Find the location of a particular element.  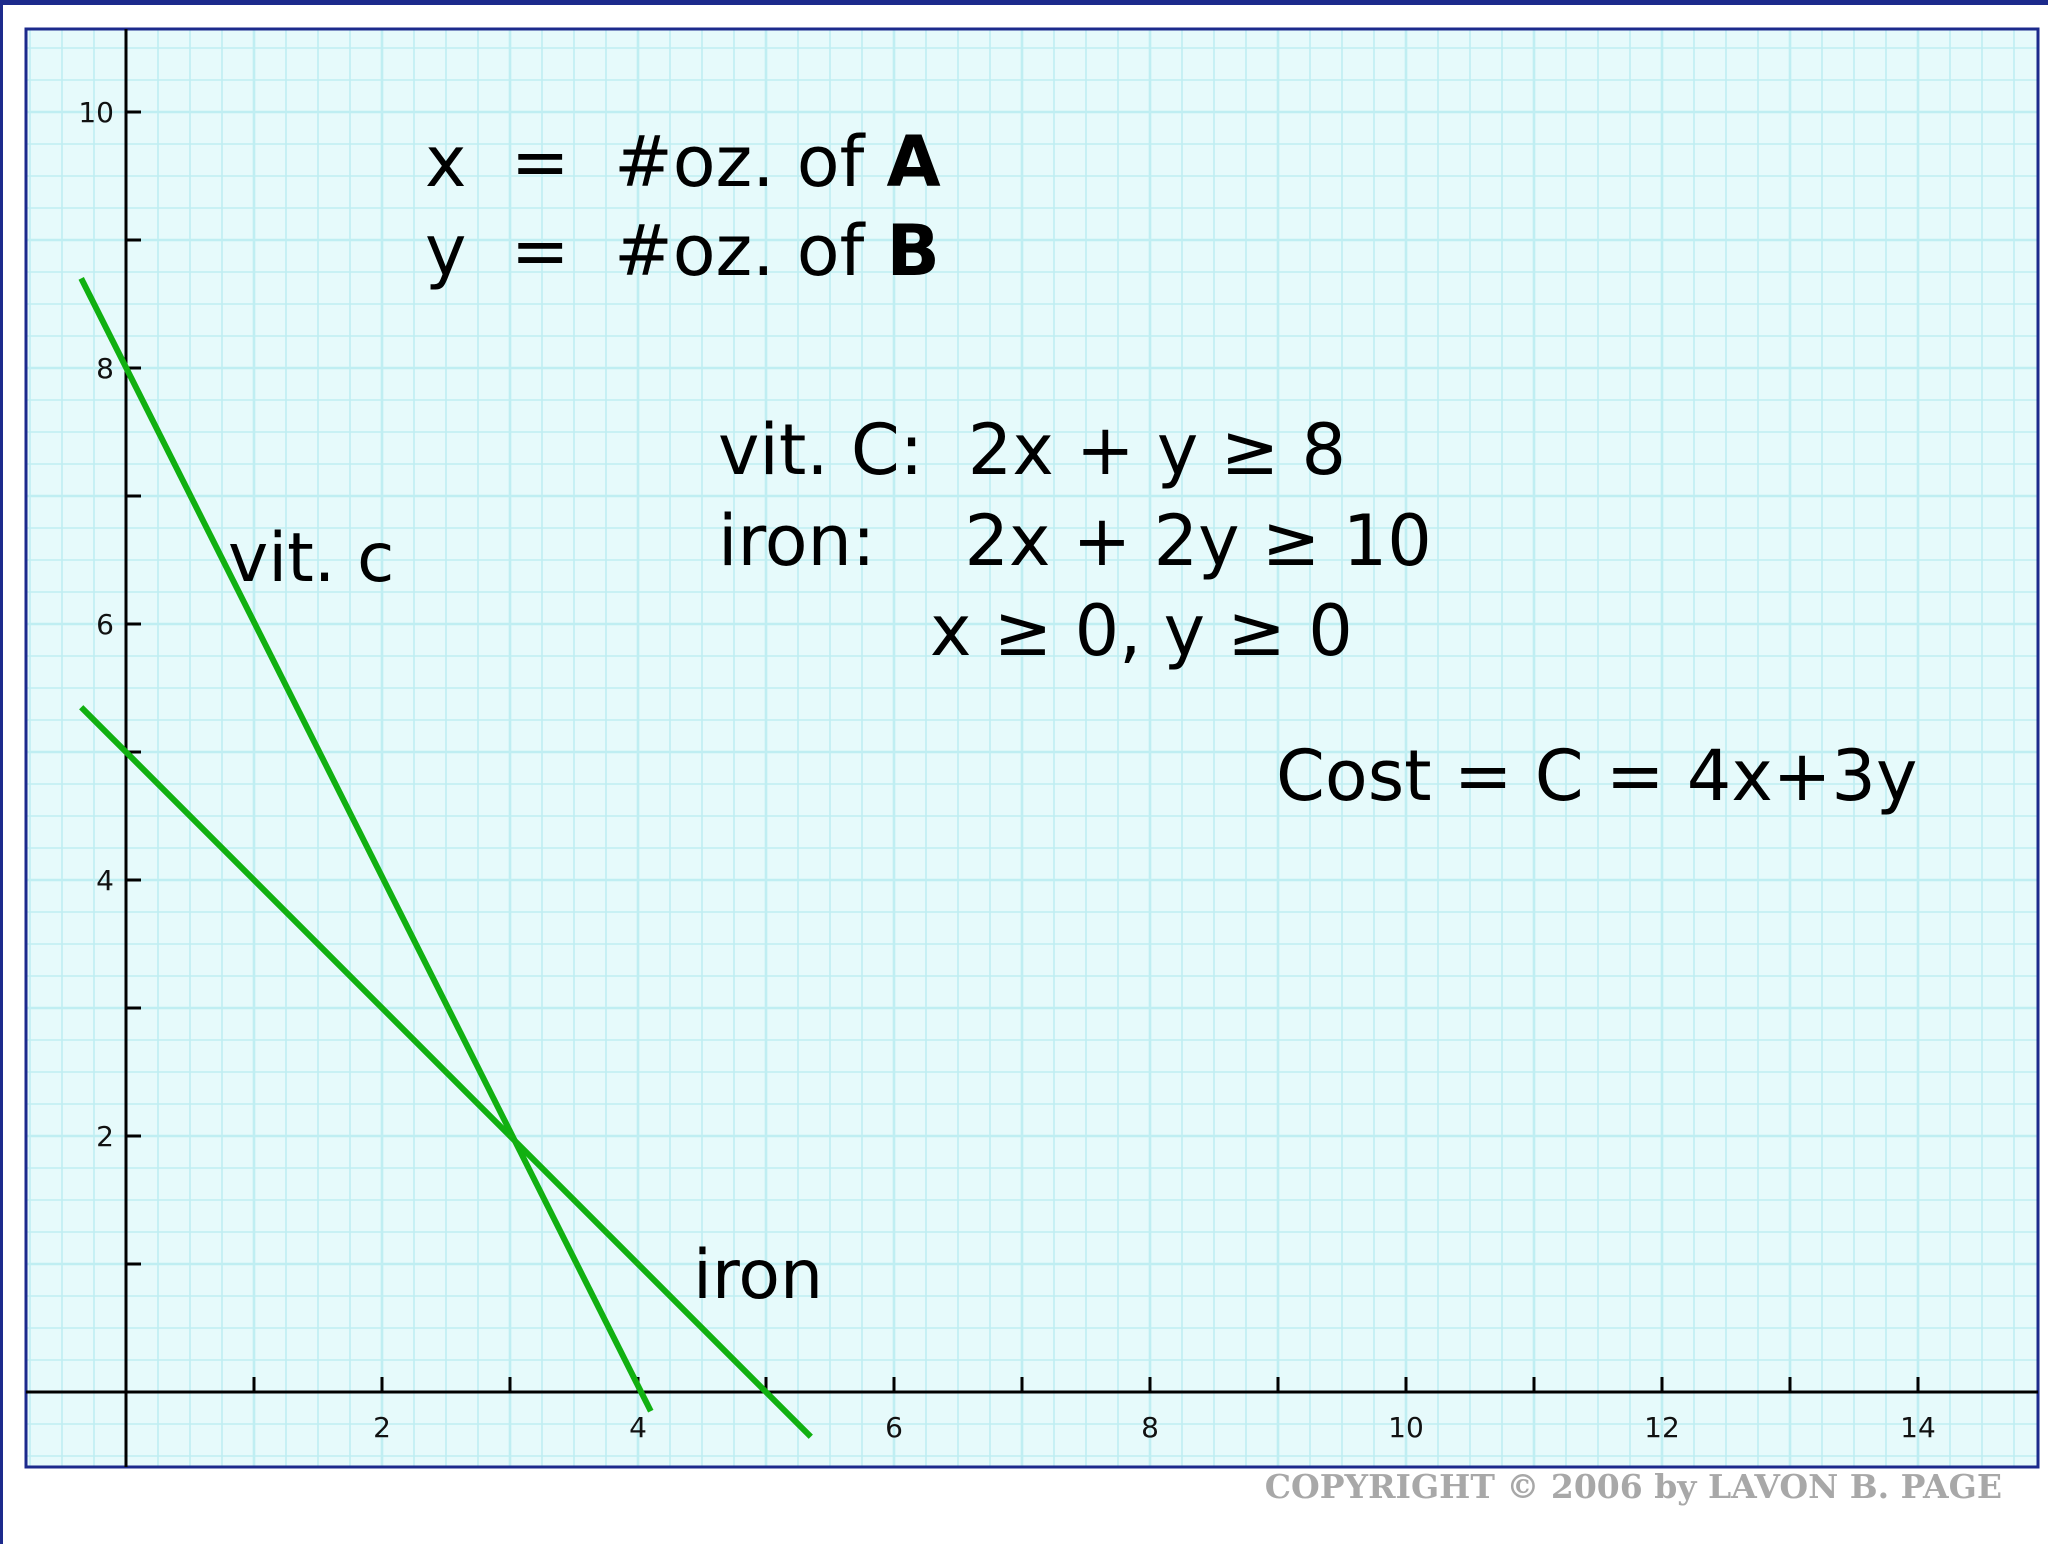

x-tick-label: 2 is located at coordinates (382, 1427).